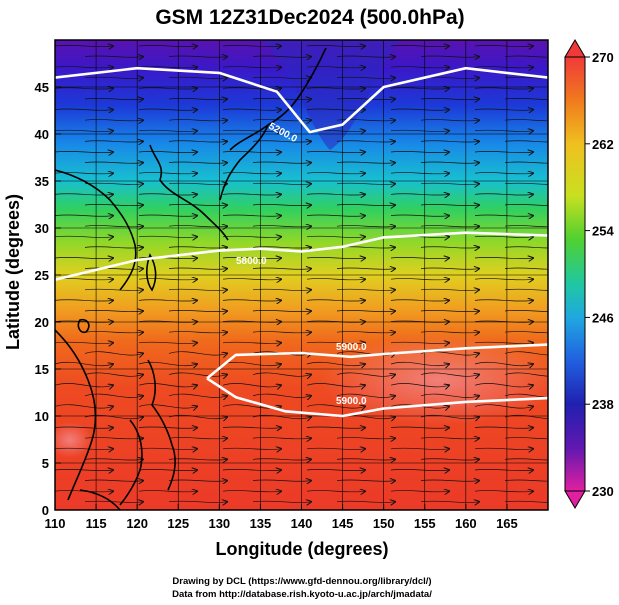  What do you see at coordinates (351, 347) in the screenshot?
I see `contour-label-5900-north: 5900.0` at bounding box center [351, 347].